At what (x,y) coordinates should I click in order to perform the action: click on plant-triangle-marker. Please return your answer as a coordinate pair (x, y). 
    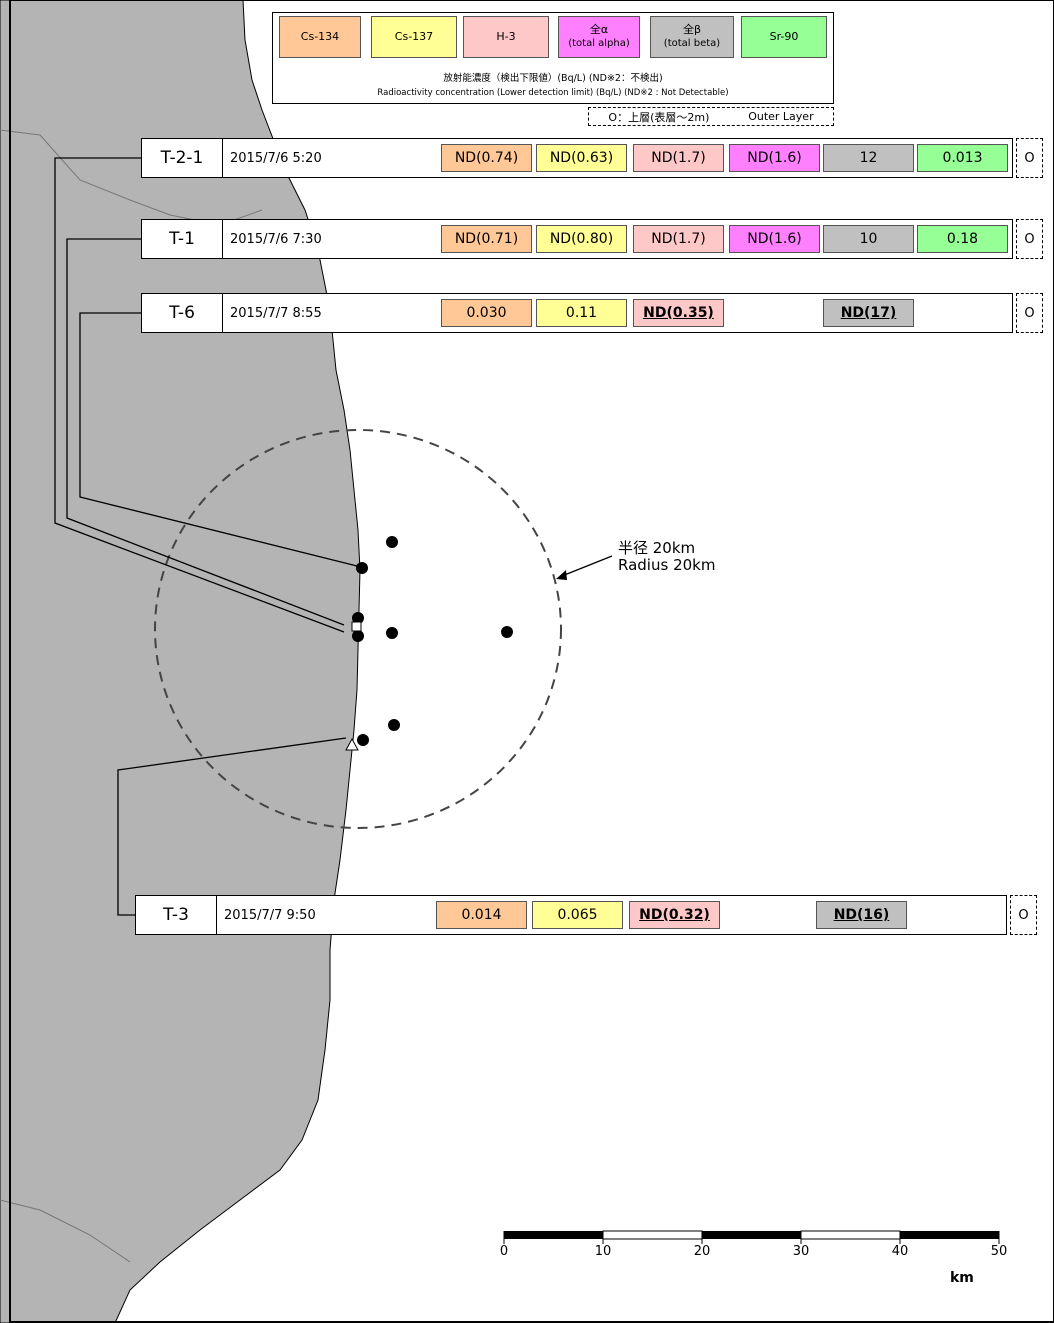
    Looking at the image, I should click on (352, 744).